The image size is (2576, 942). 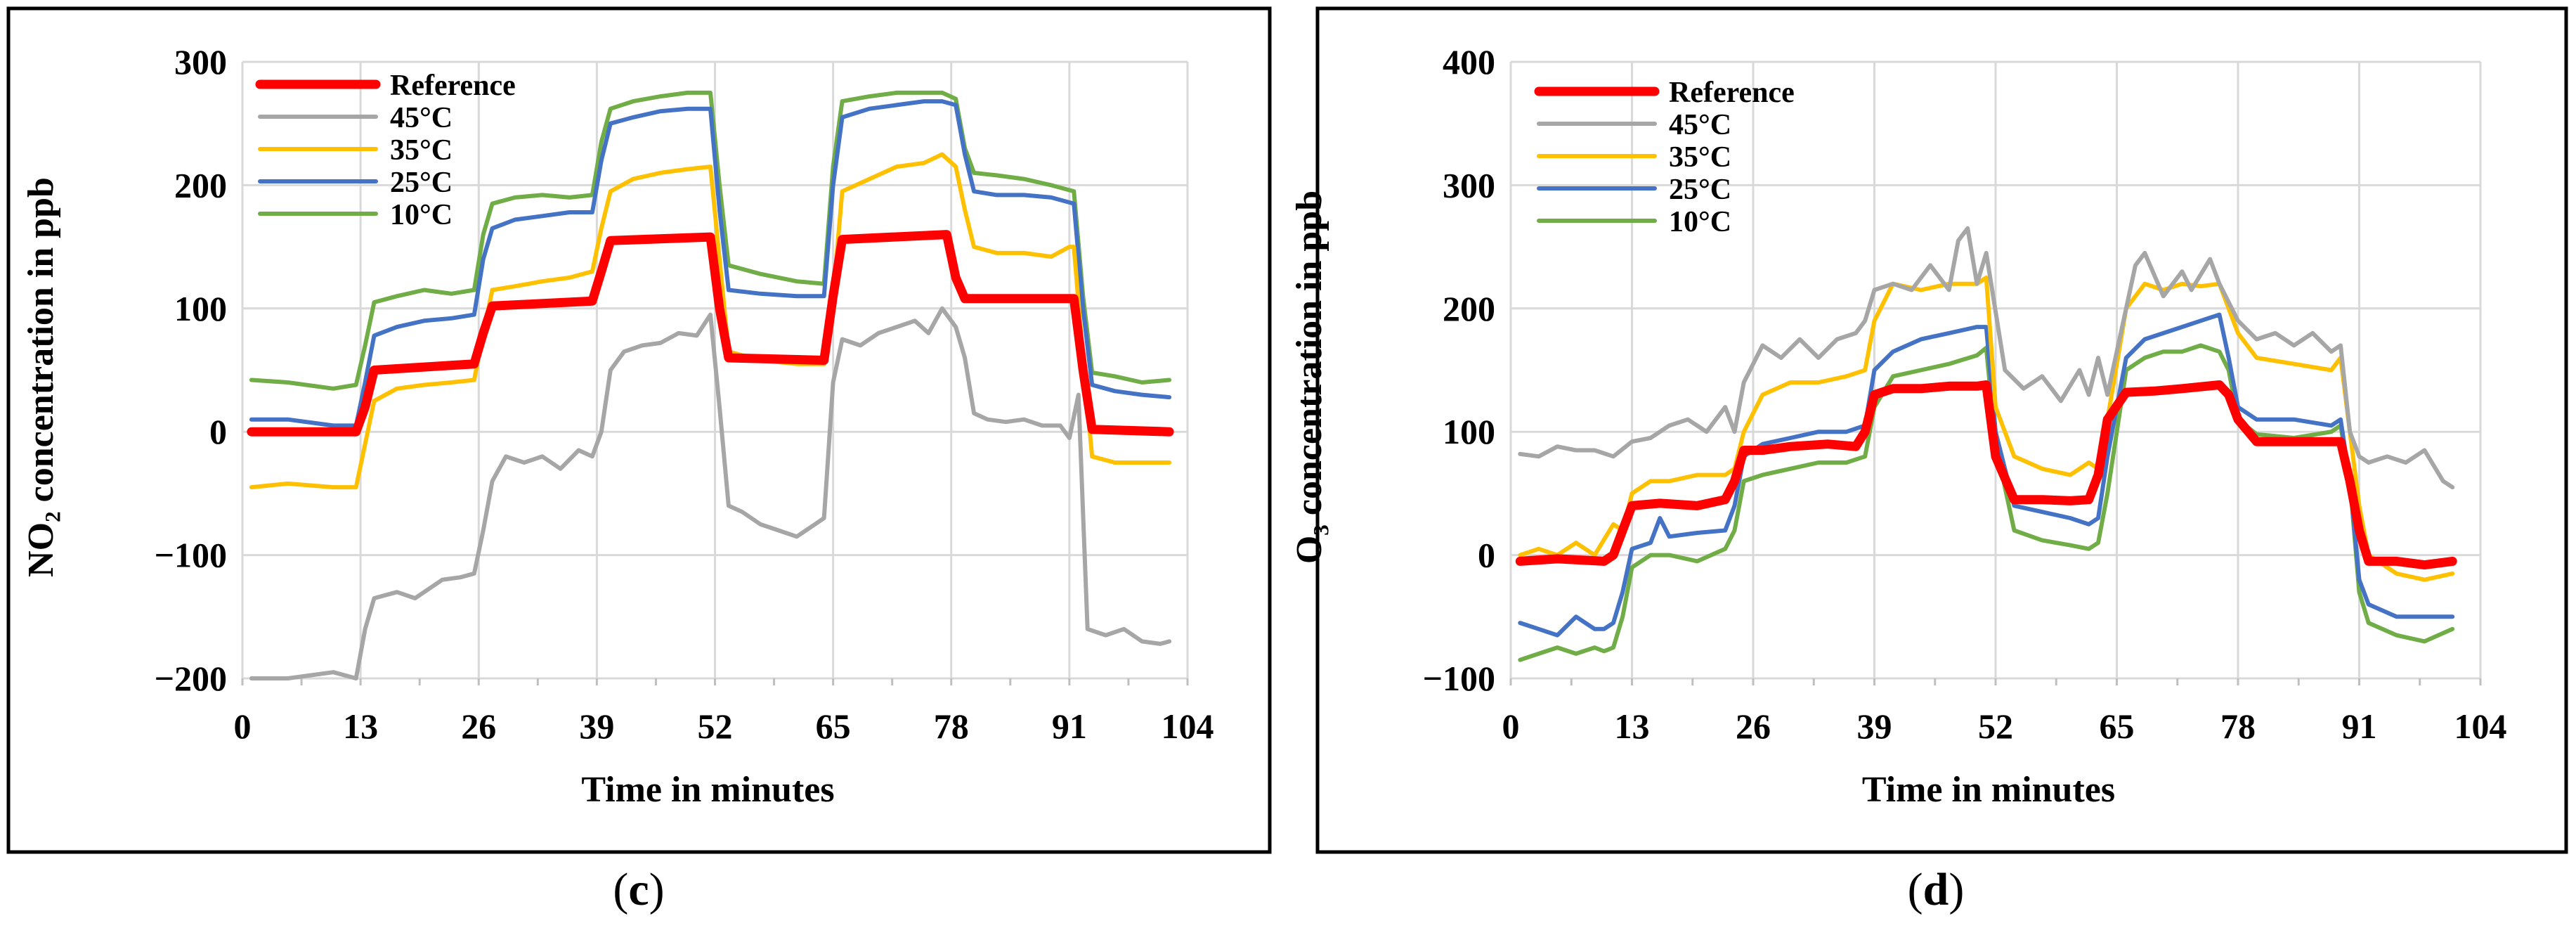 I want to click on chart-d-legend-label: Reference, so click(x=1732, y=93).